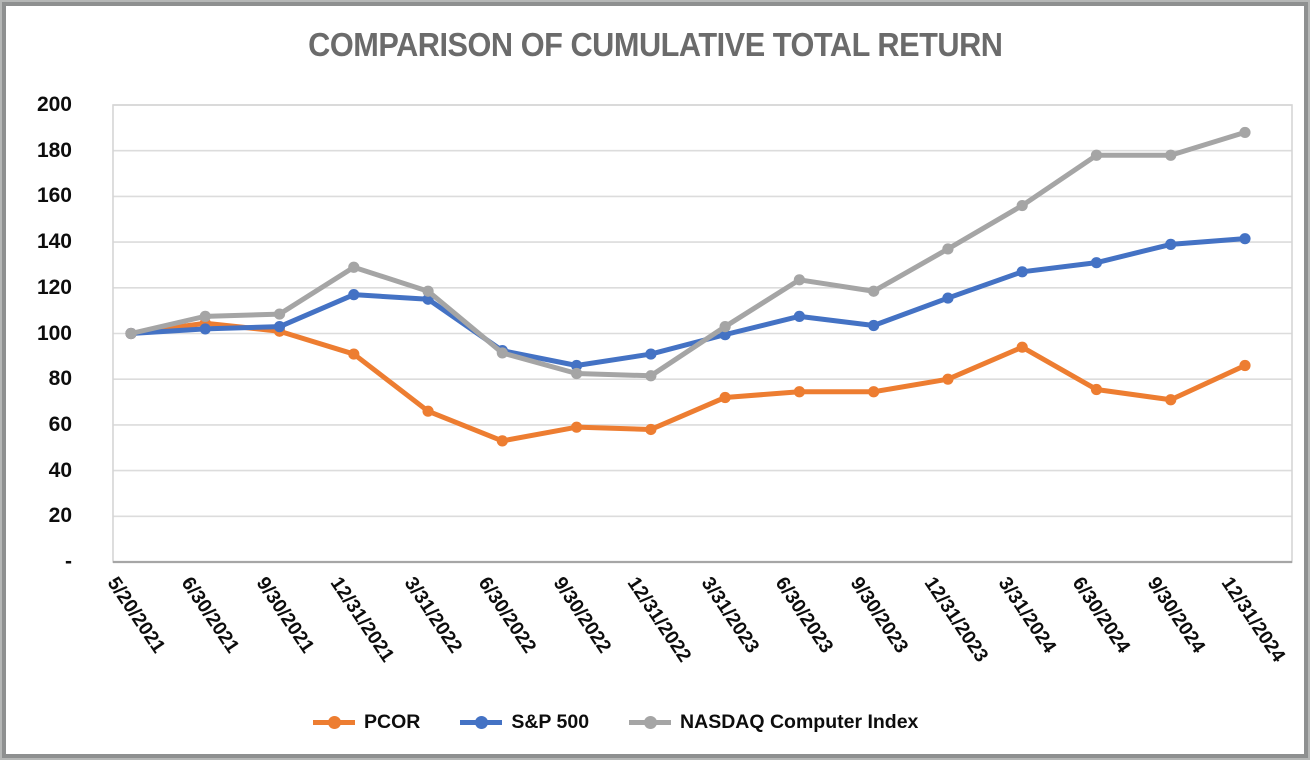 The image size is (1310, 760). I want to click on legend-item-pcor: PCOR, so click(366, 722).